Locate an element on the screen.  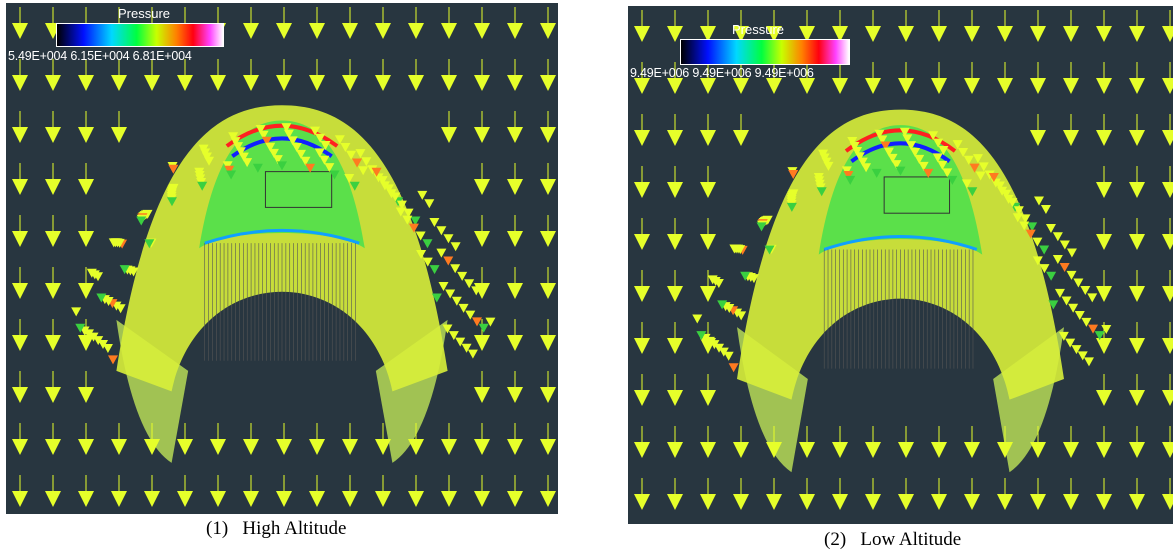
window-box is located at coordinates (917, 195).